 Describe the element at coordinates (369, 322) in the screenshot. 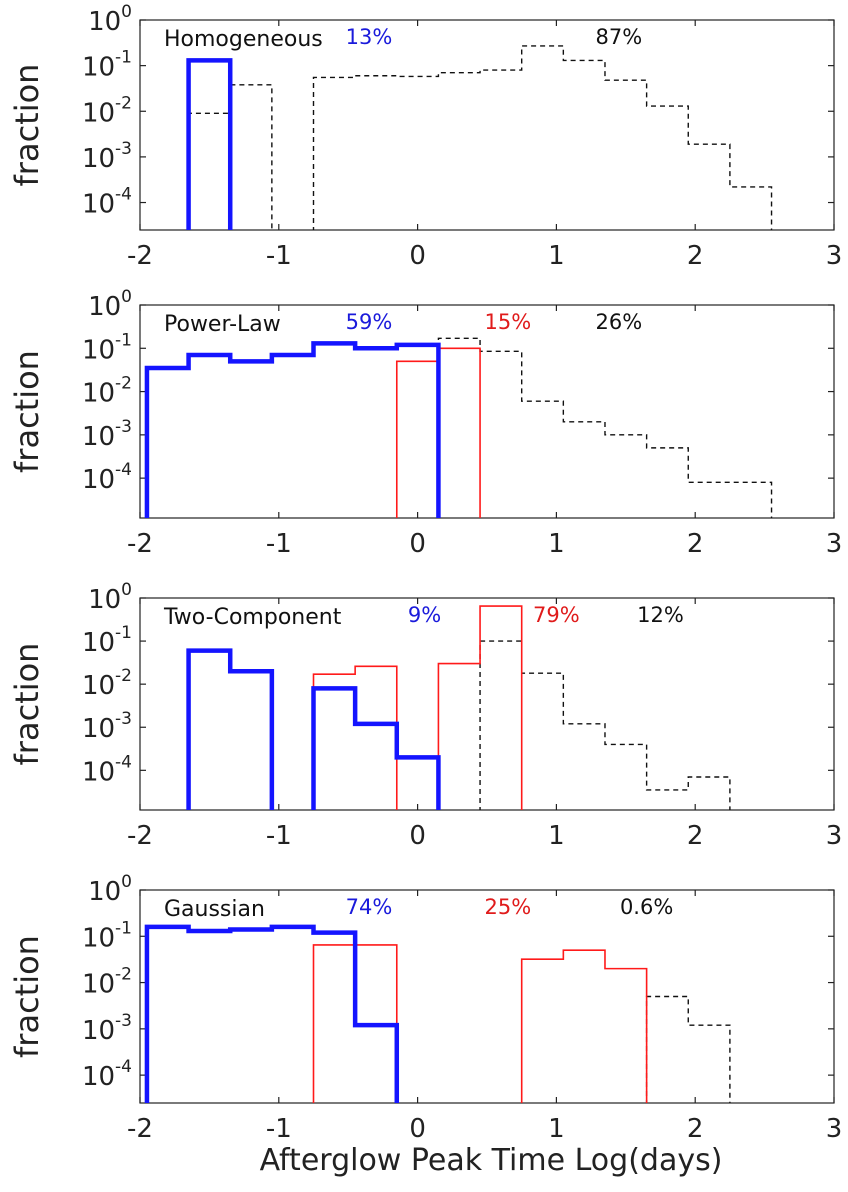

I see `percent-label: 59%` at that location.